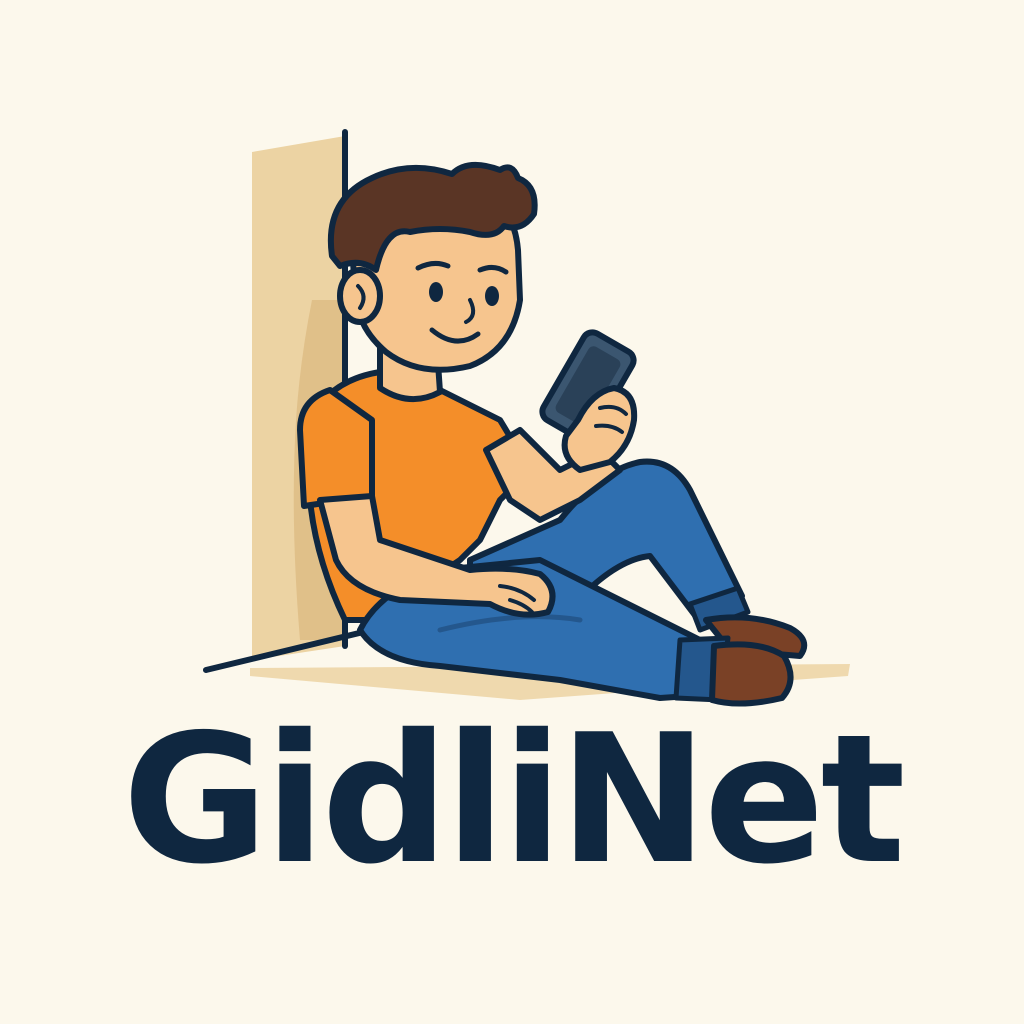 The image size is (1024, 1024). I want to click on shirt-sleeve, so click(336, 448).